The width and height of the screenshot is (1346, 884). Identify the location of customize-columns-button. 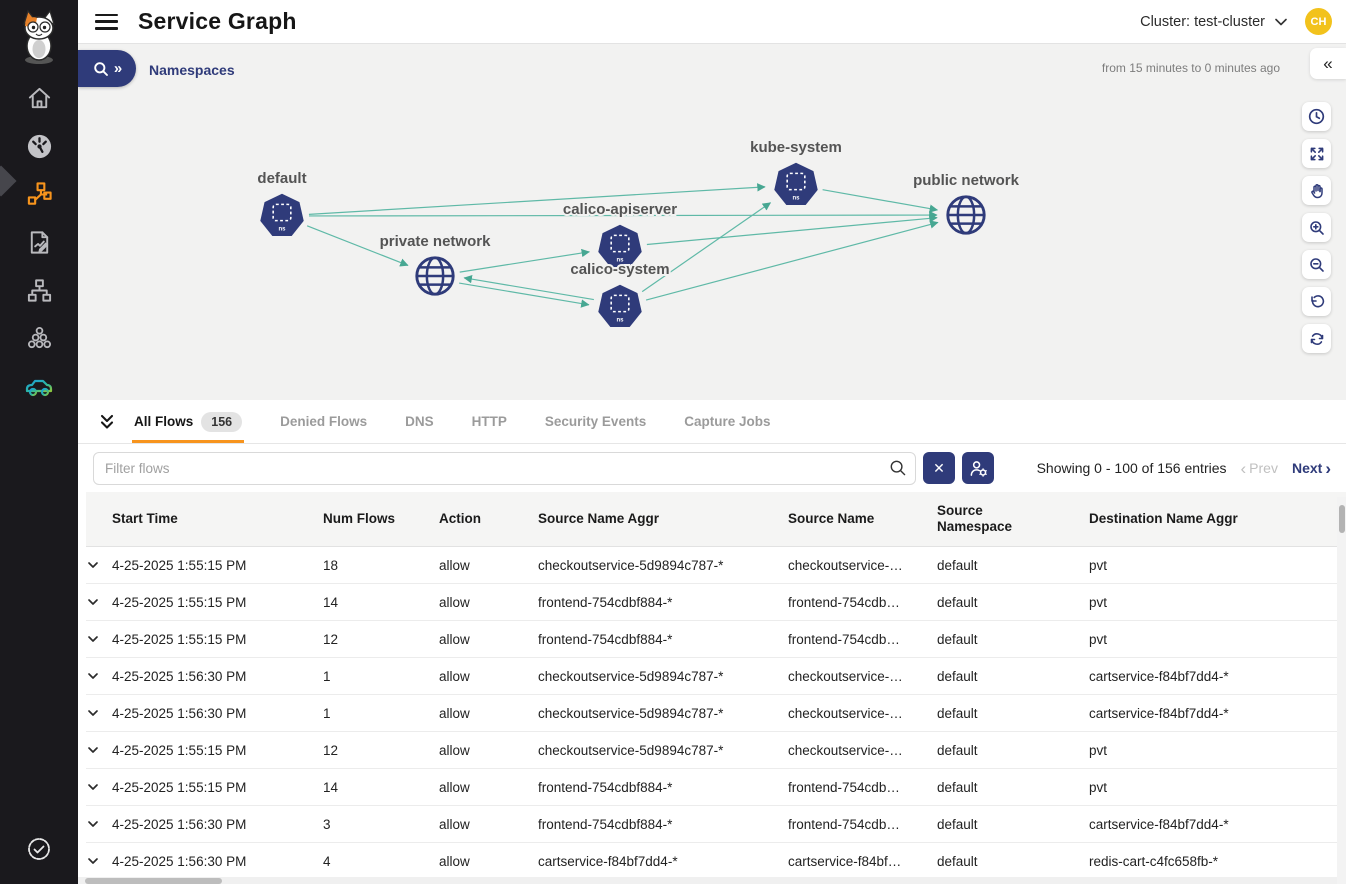
(978, 468).